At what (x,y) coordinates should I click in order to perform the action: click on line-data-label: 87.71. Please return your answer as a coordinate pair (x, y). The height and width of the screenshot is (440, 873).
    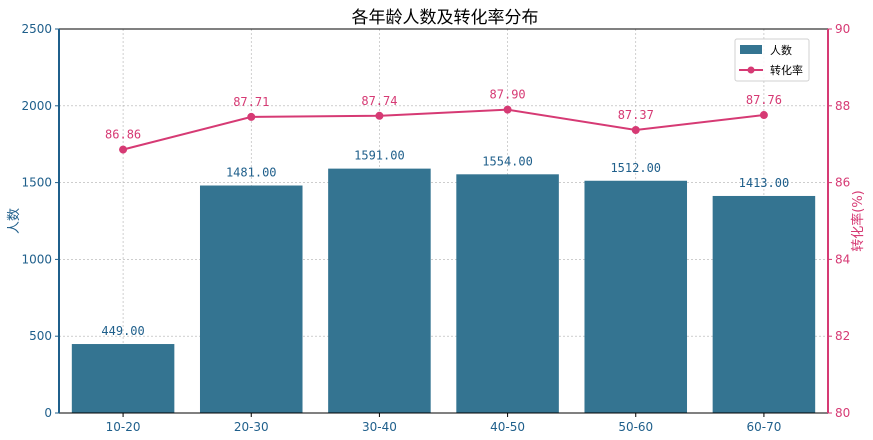
    Looking at the image, I should click on (251, 102).